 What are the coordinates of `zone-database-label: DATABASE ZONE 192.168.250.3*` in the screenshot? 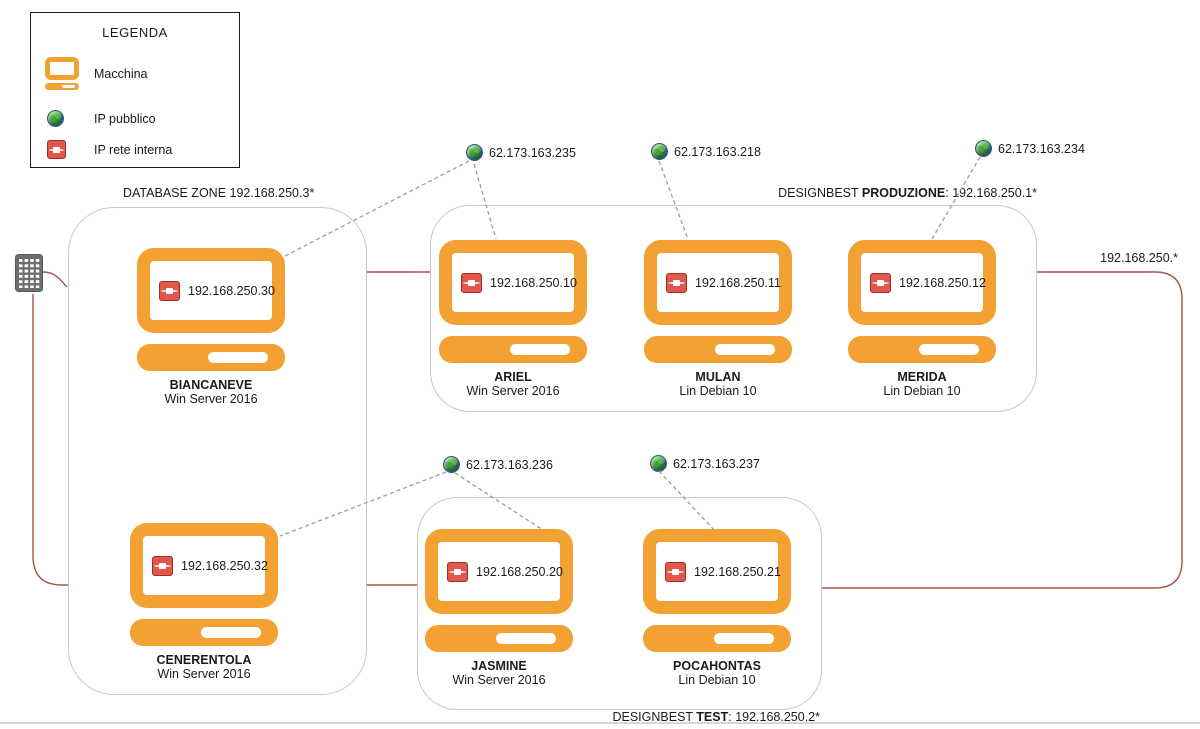 It's located at (219, 193).